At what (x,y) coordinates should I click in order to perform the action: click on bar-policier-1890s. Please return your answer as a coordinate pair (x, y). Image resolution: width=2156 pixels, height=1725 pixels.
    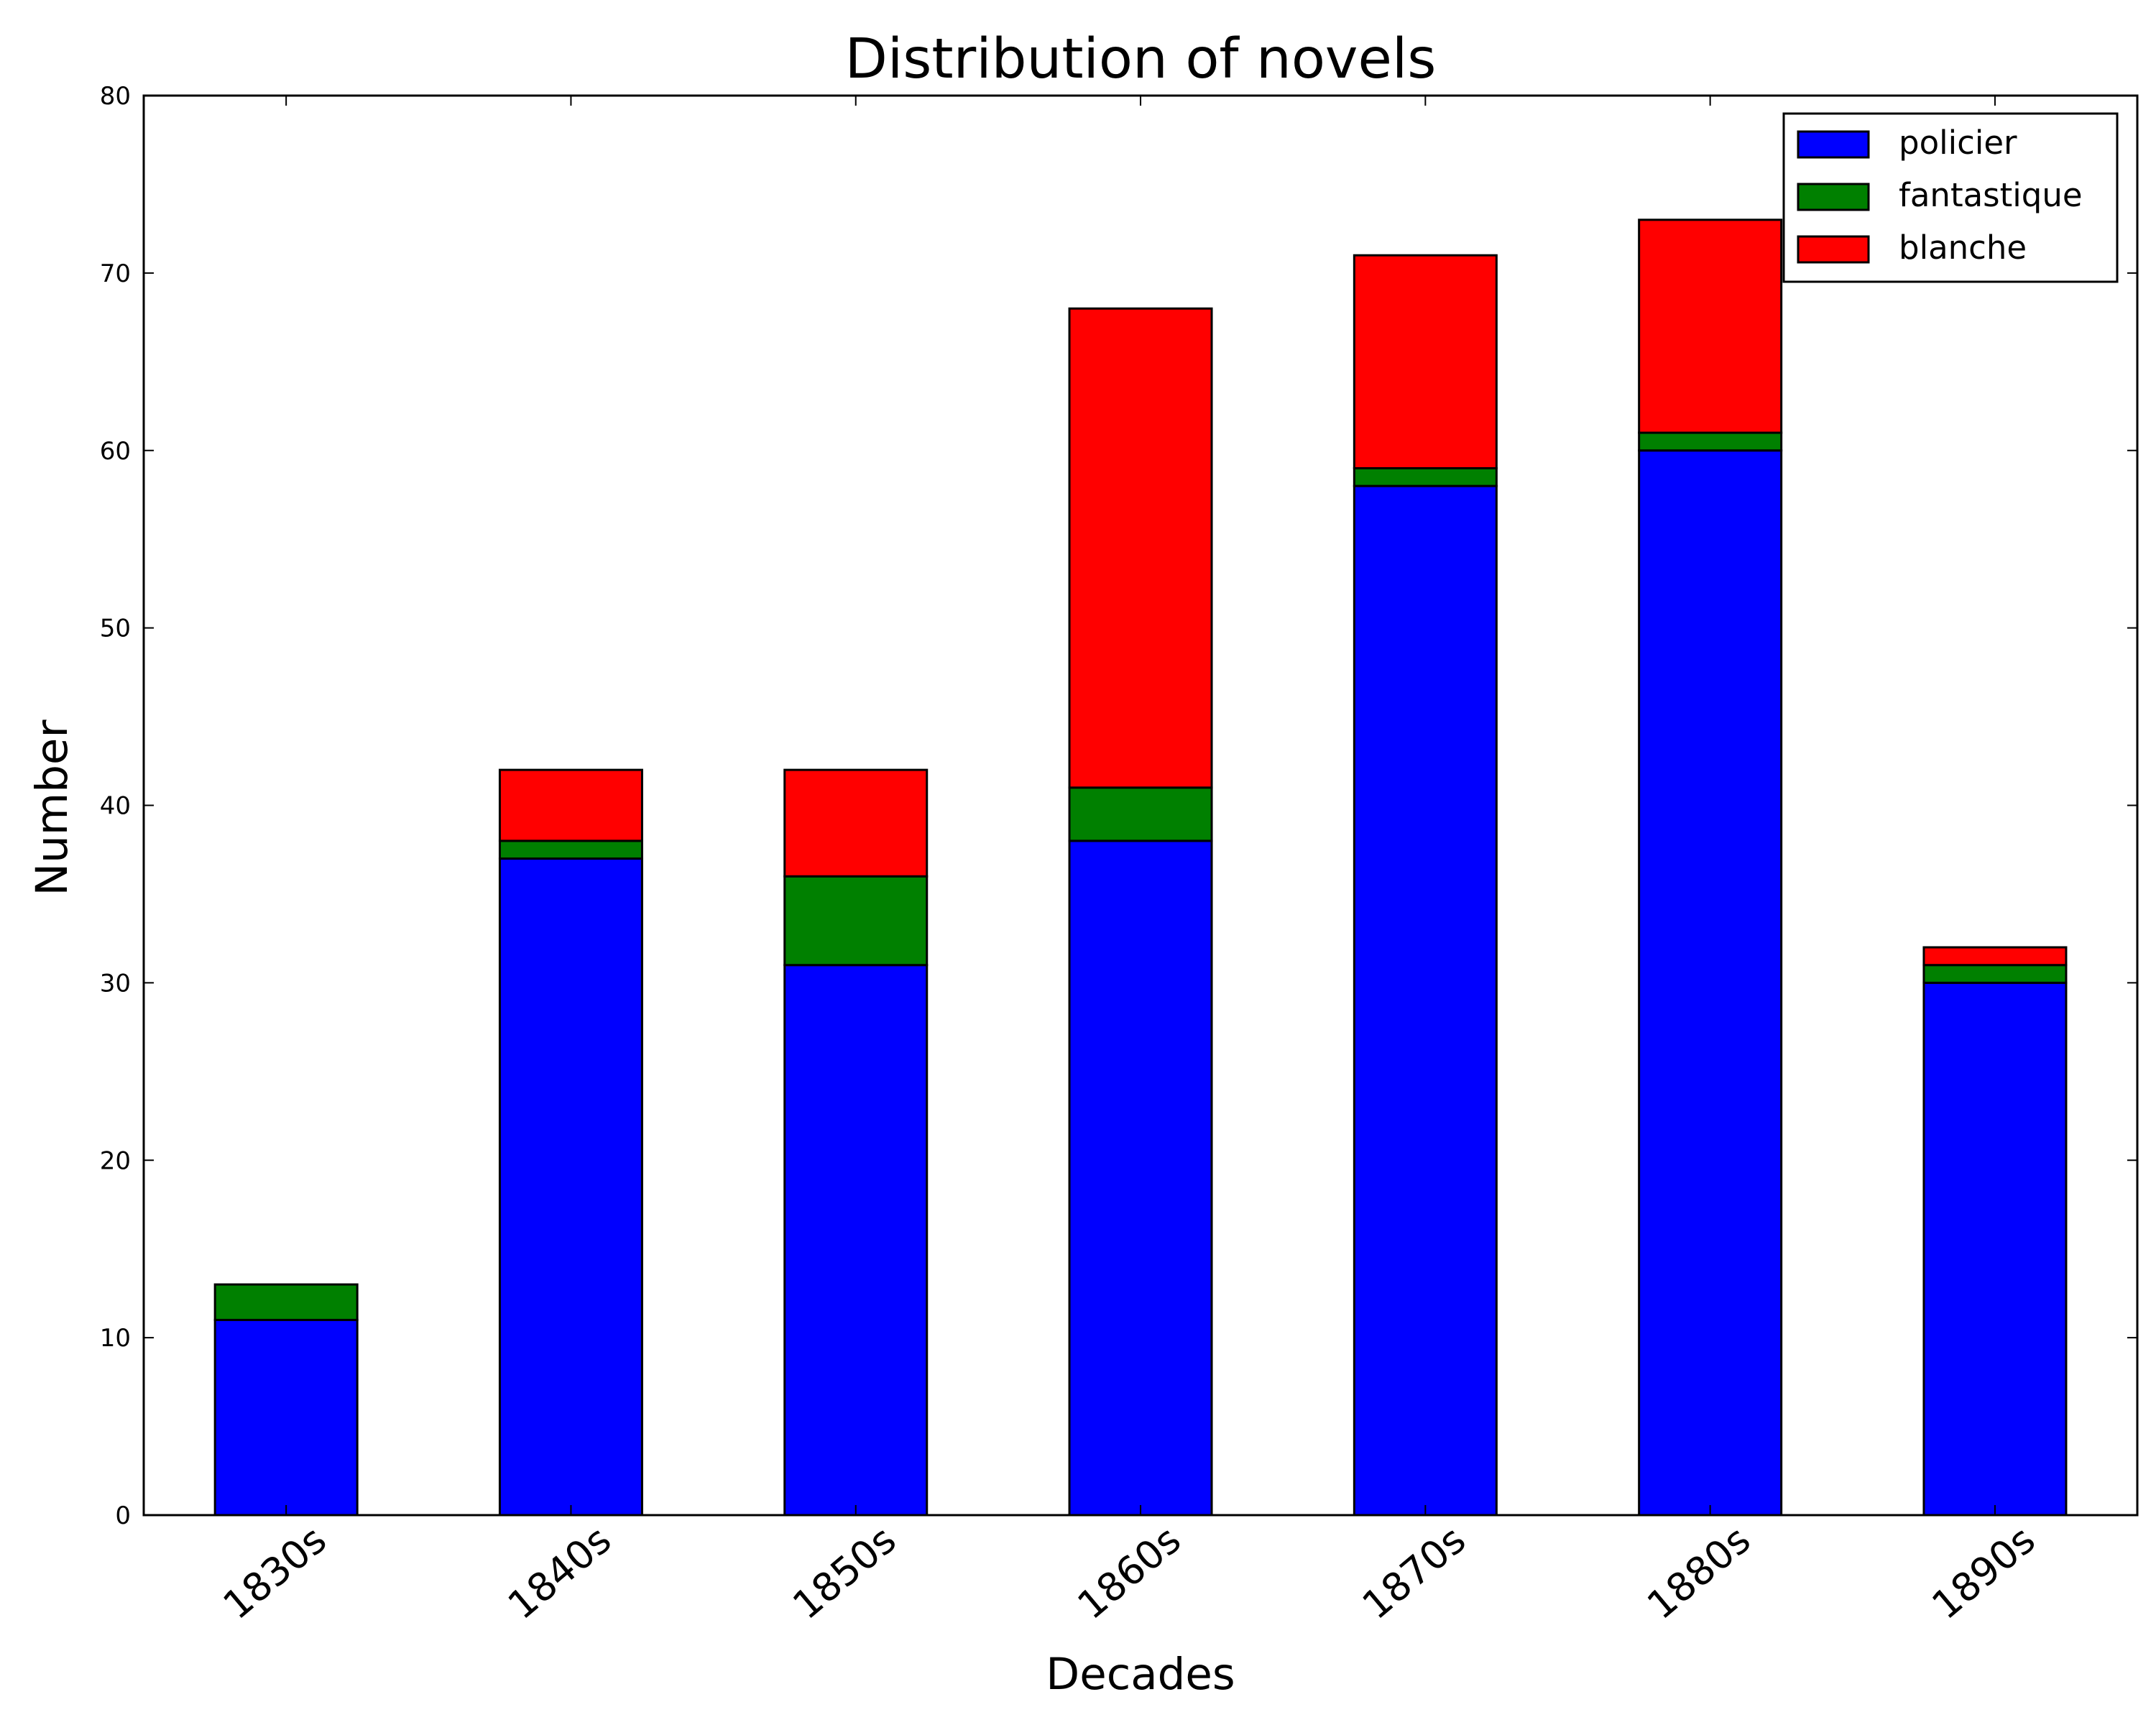
    Looking at the image, I should click on (1995, 1249).